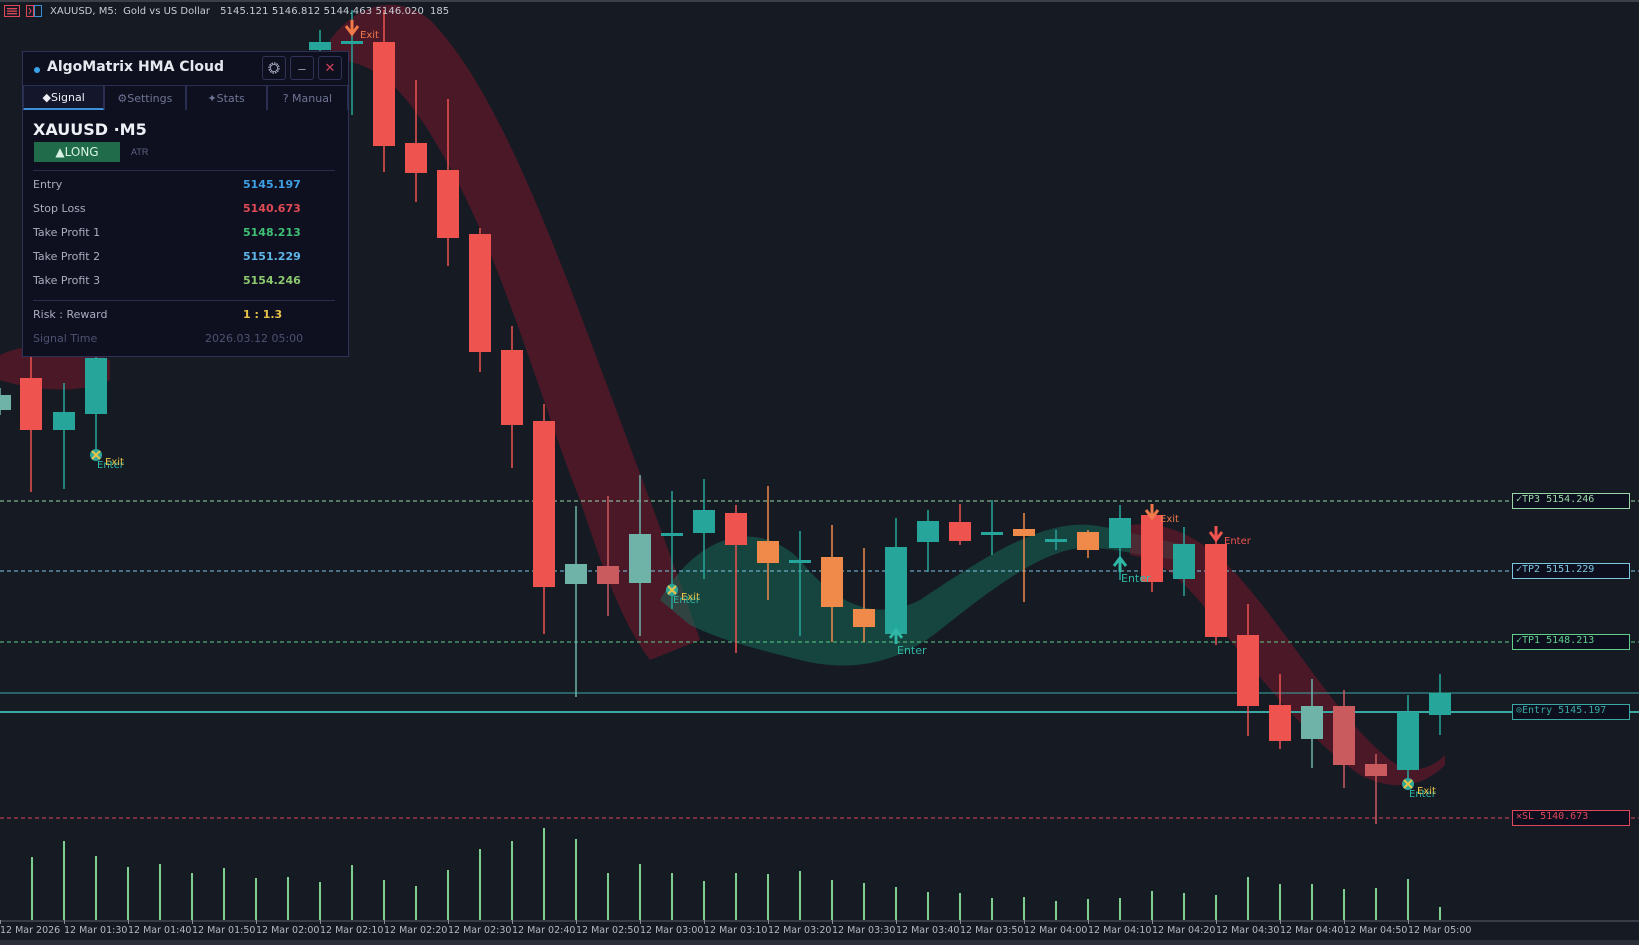 The image size is (1639, 945). What do you see at coordinates (34, 11) in the screenshot?
I see `one-click-trading-icon` at bounding box center [34, 11].